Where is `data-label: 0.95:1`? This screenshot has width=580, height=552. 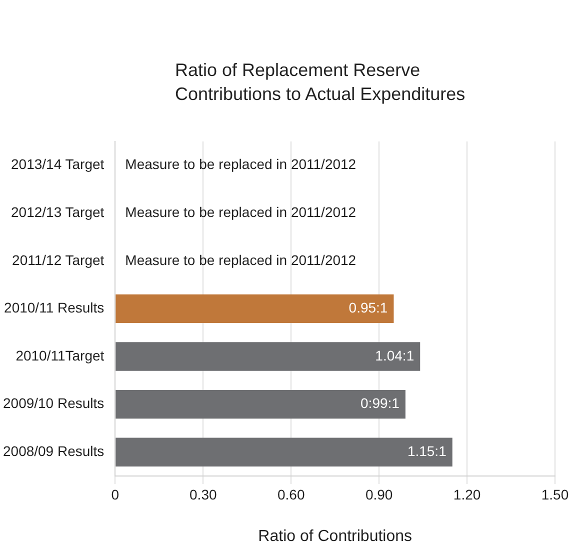
data-label: 0.95:1 is located at coordinates (368, 308).